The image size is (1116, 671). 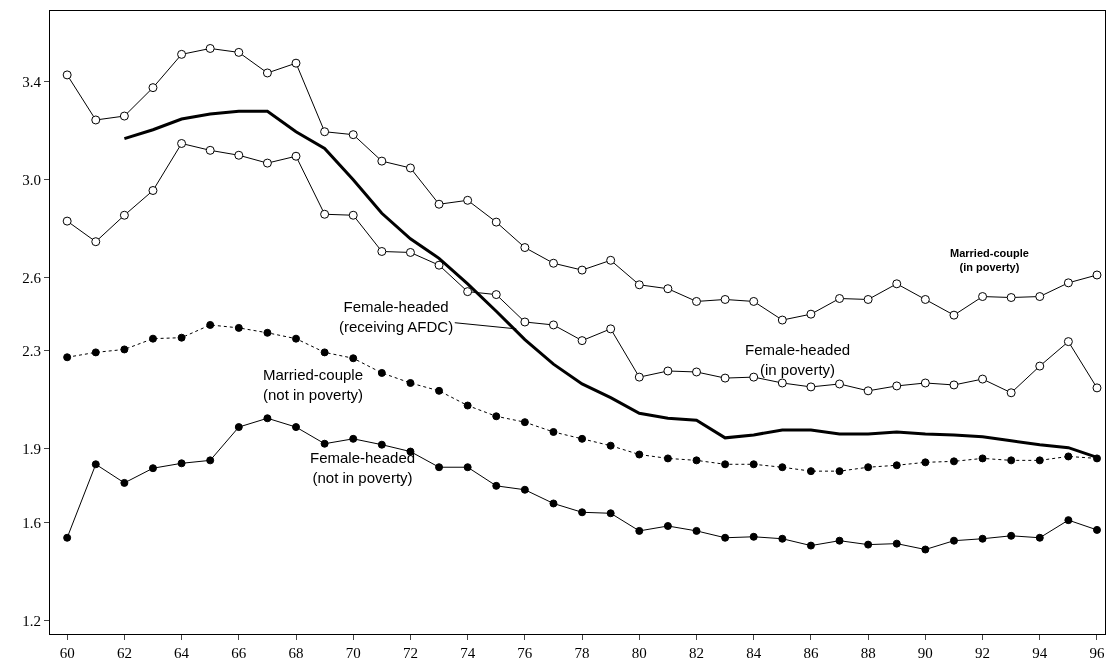 I want to click on x-tick-label: 92, so click(x=983, y=653).